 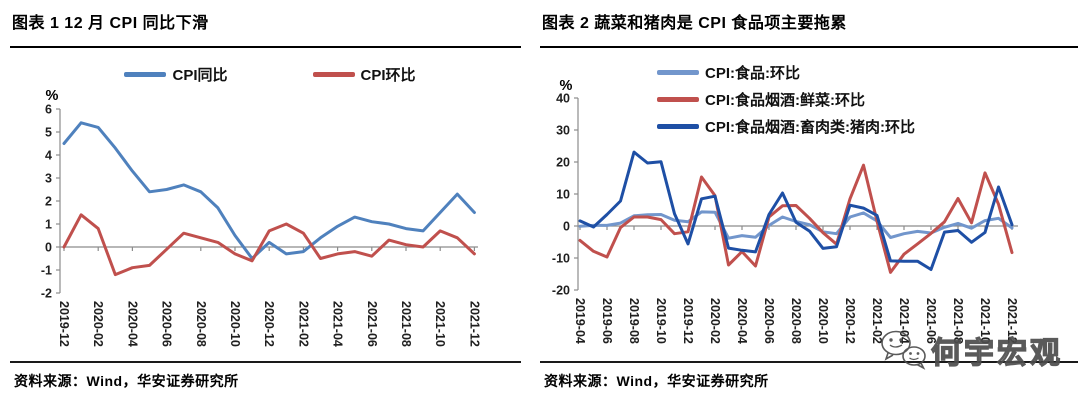 I want to click on legend-label-cpi-yoy: CPI同比, so click(x=200, y=75).